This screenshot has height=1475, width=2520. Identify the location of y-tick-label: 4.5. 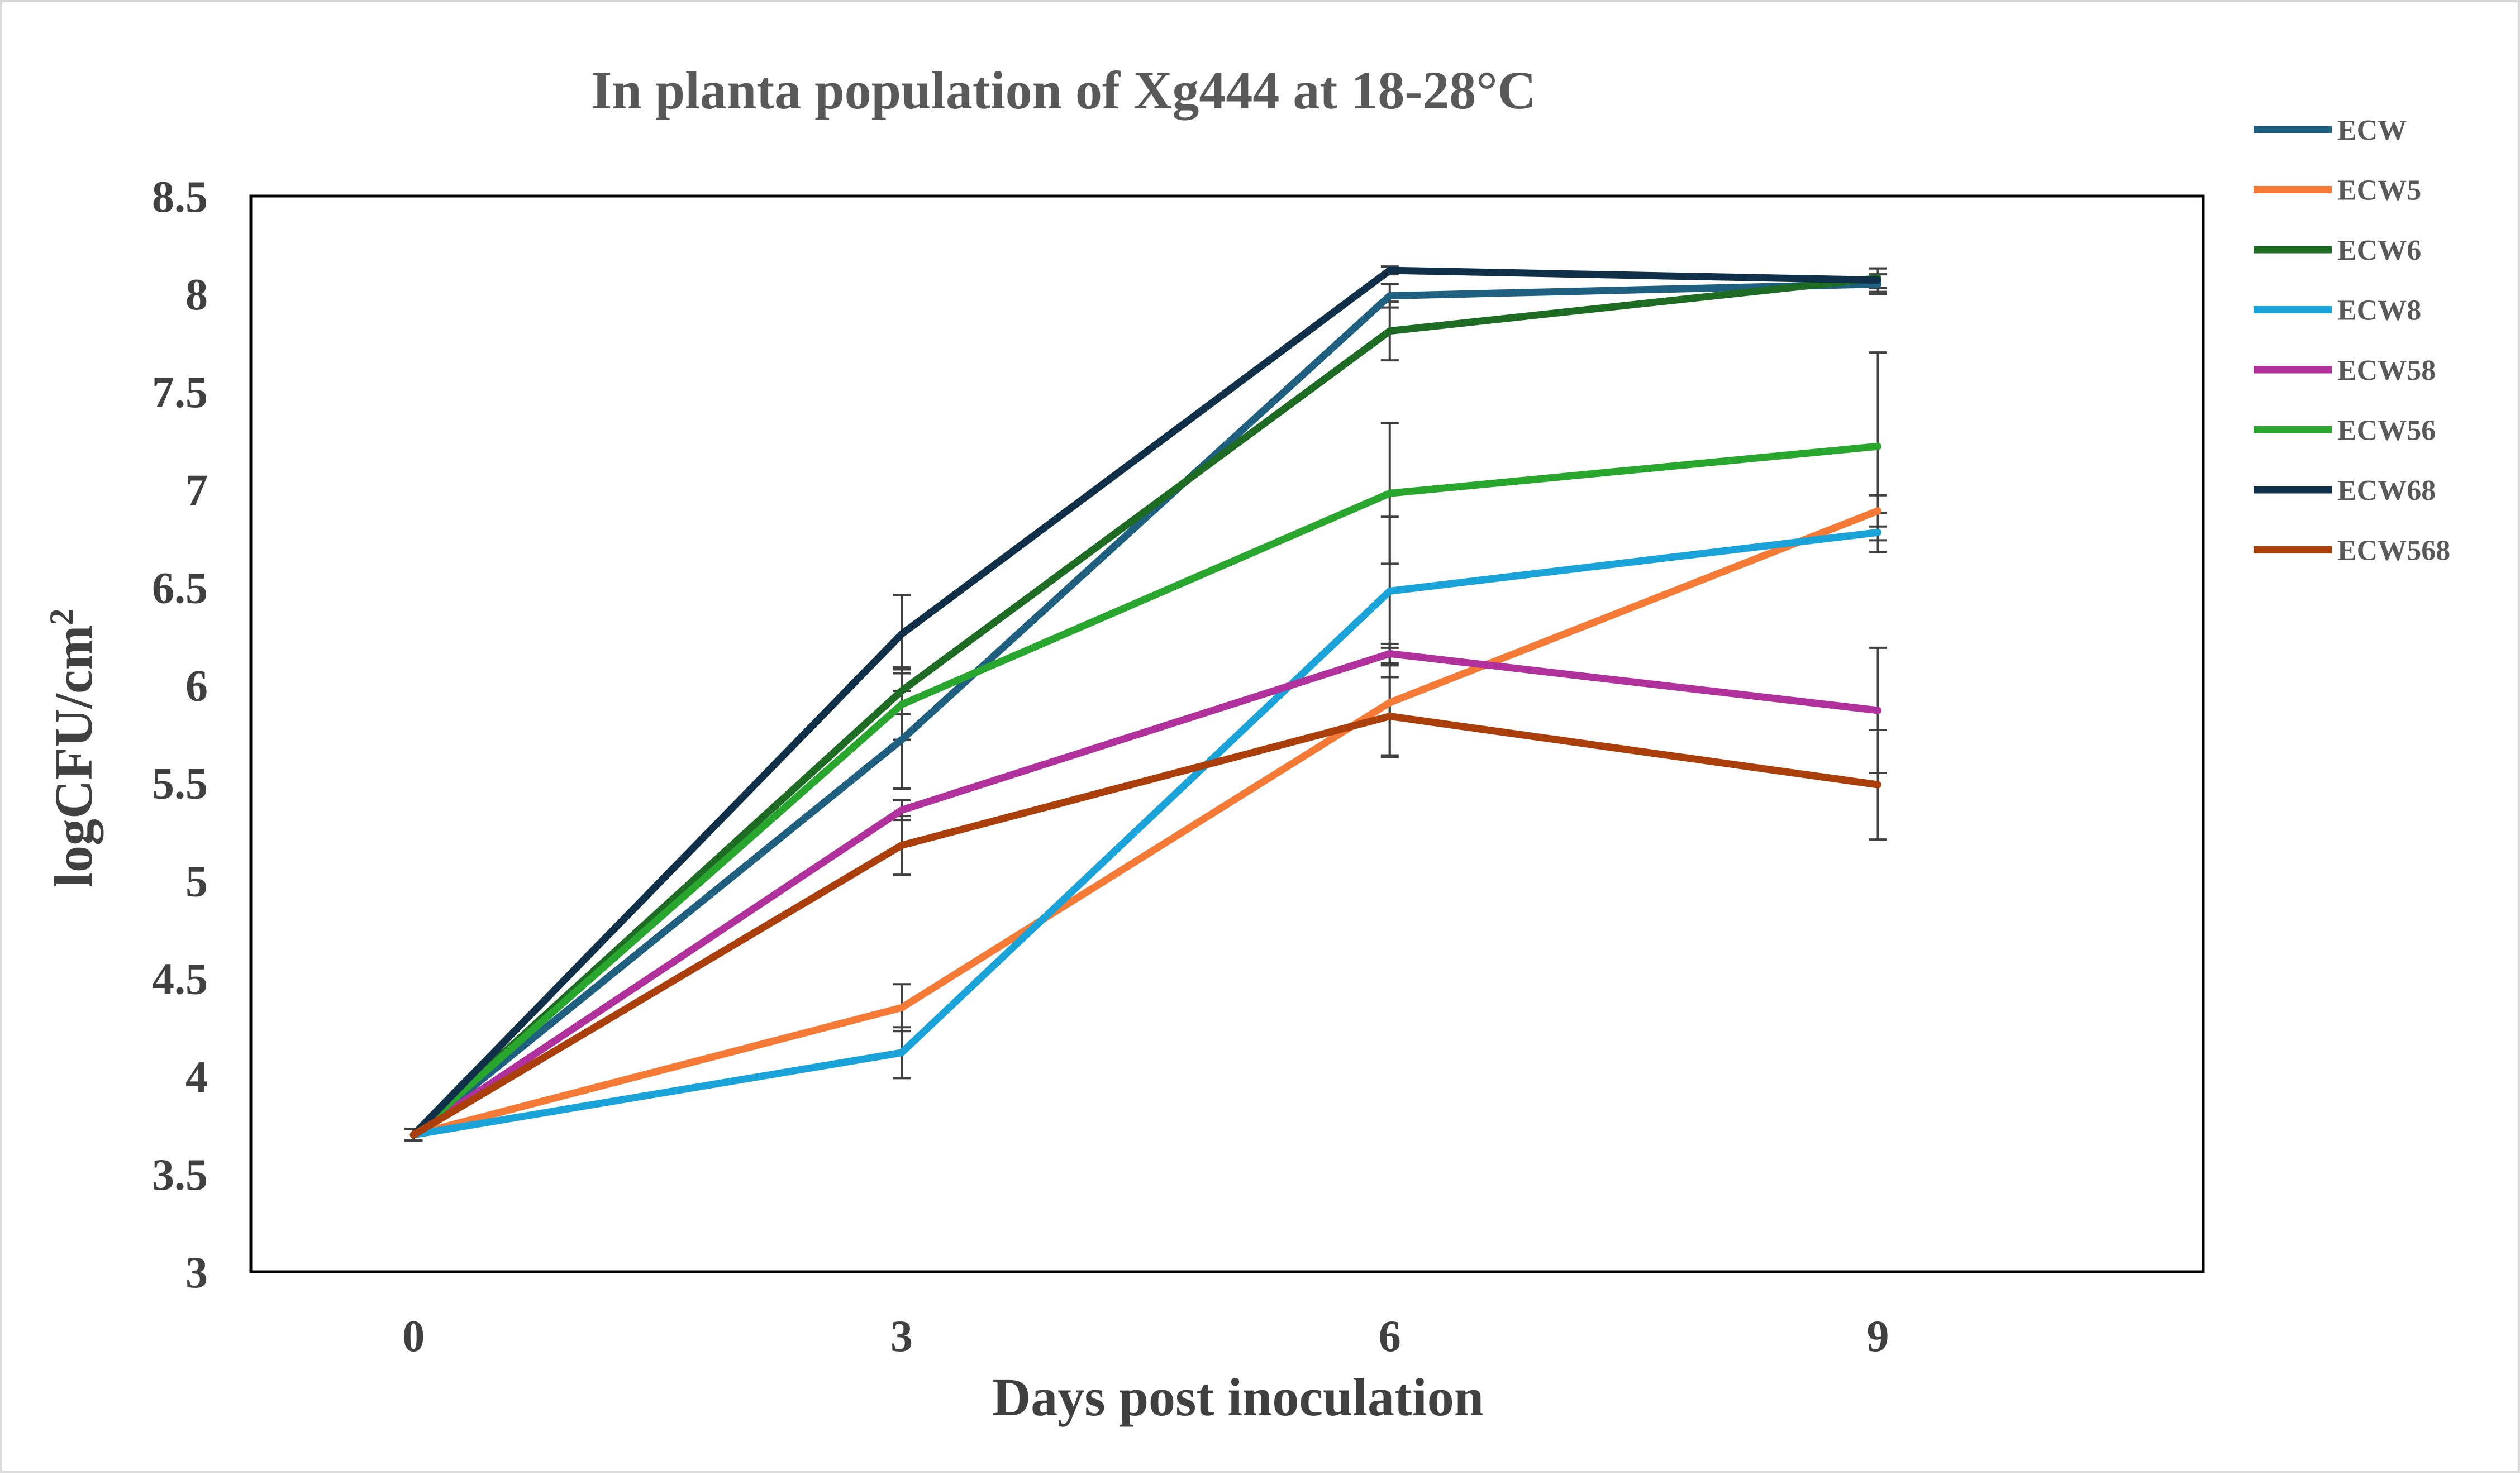
(180, 979).